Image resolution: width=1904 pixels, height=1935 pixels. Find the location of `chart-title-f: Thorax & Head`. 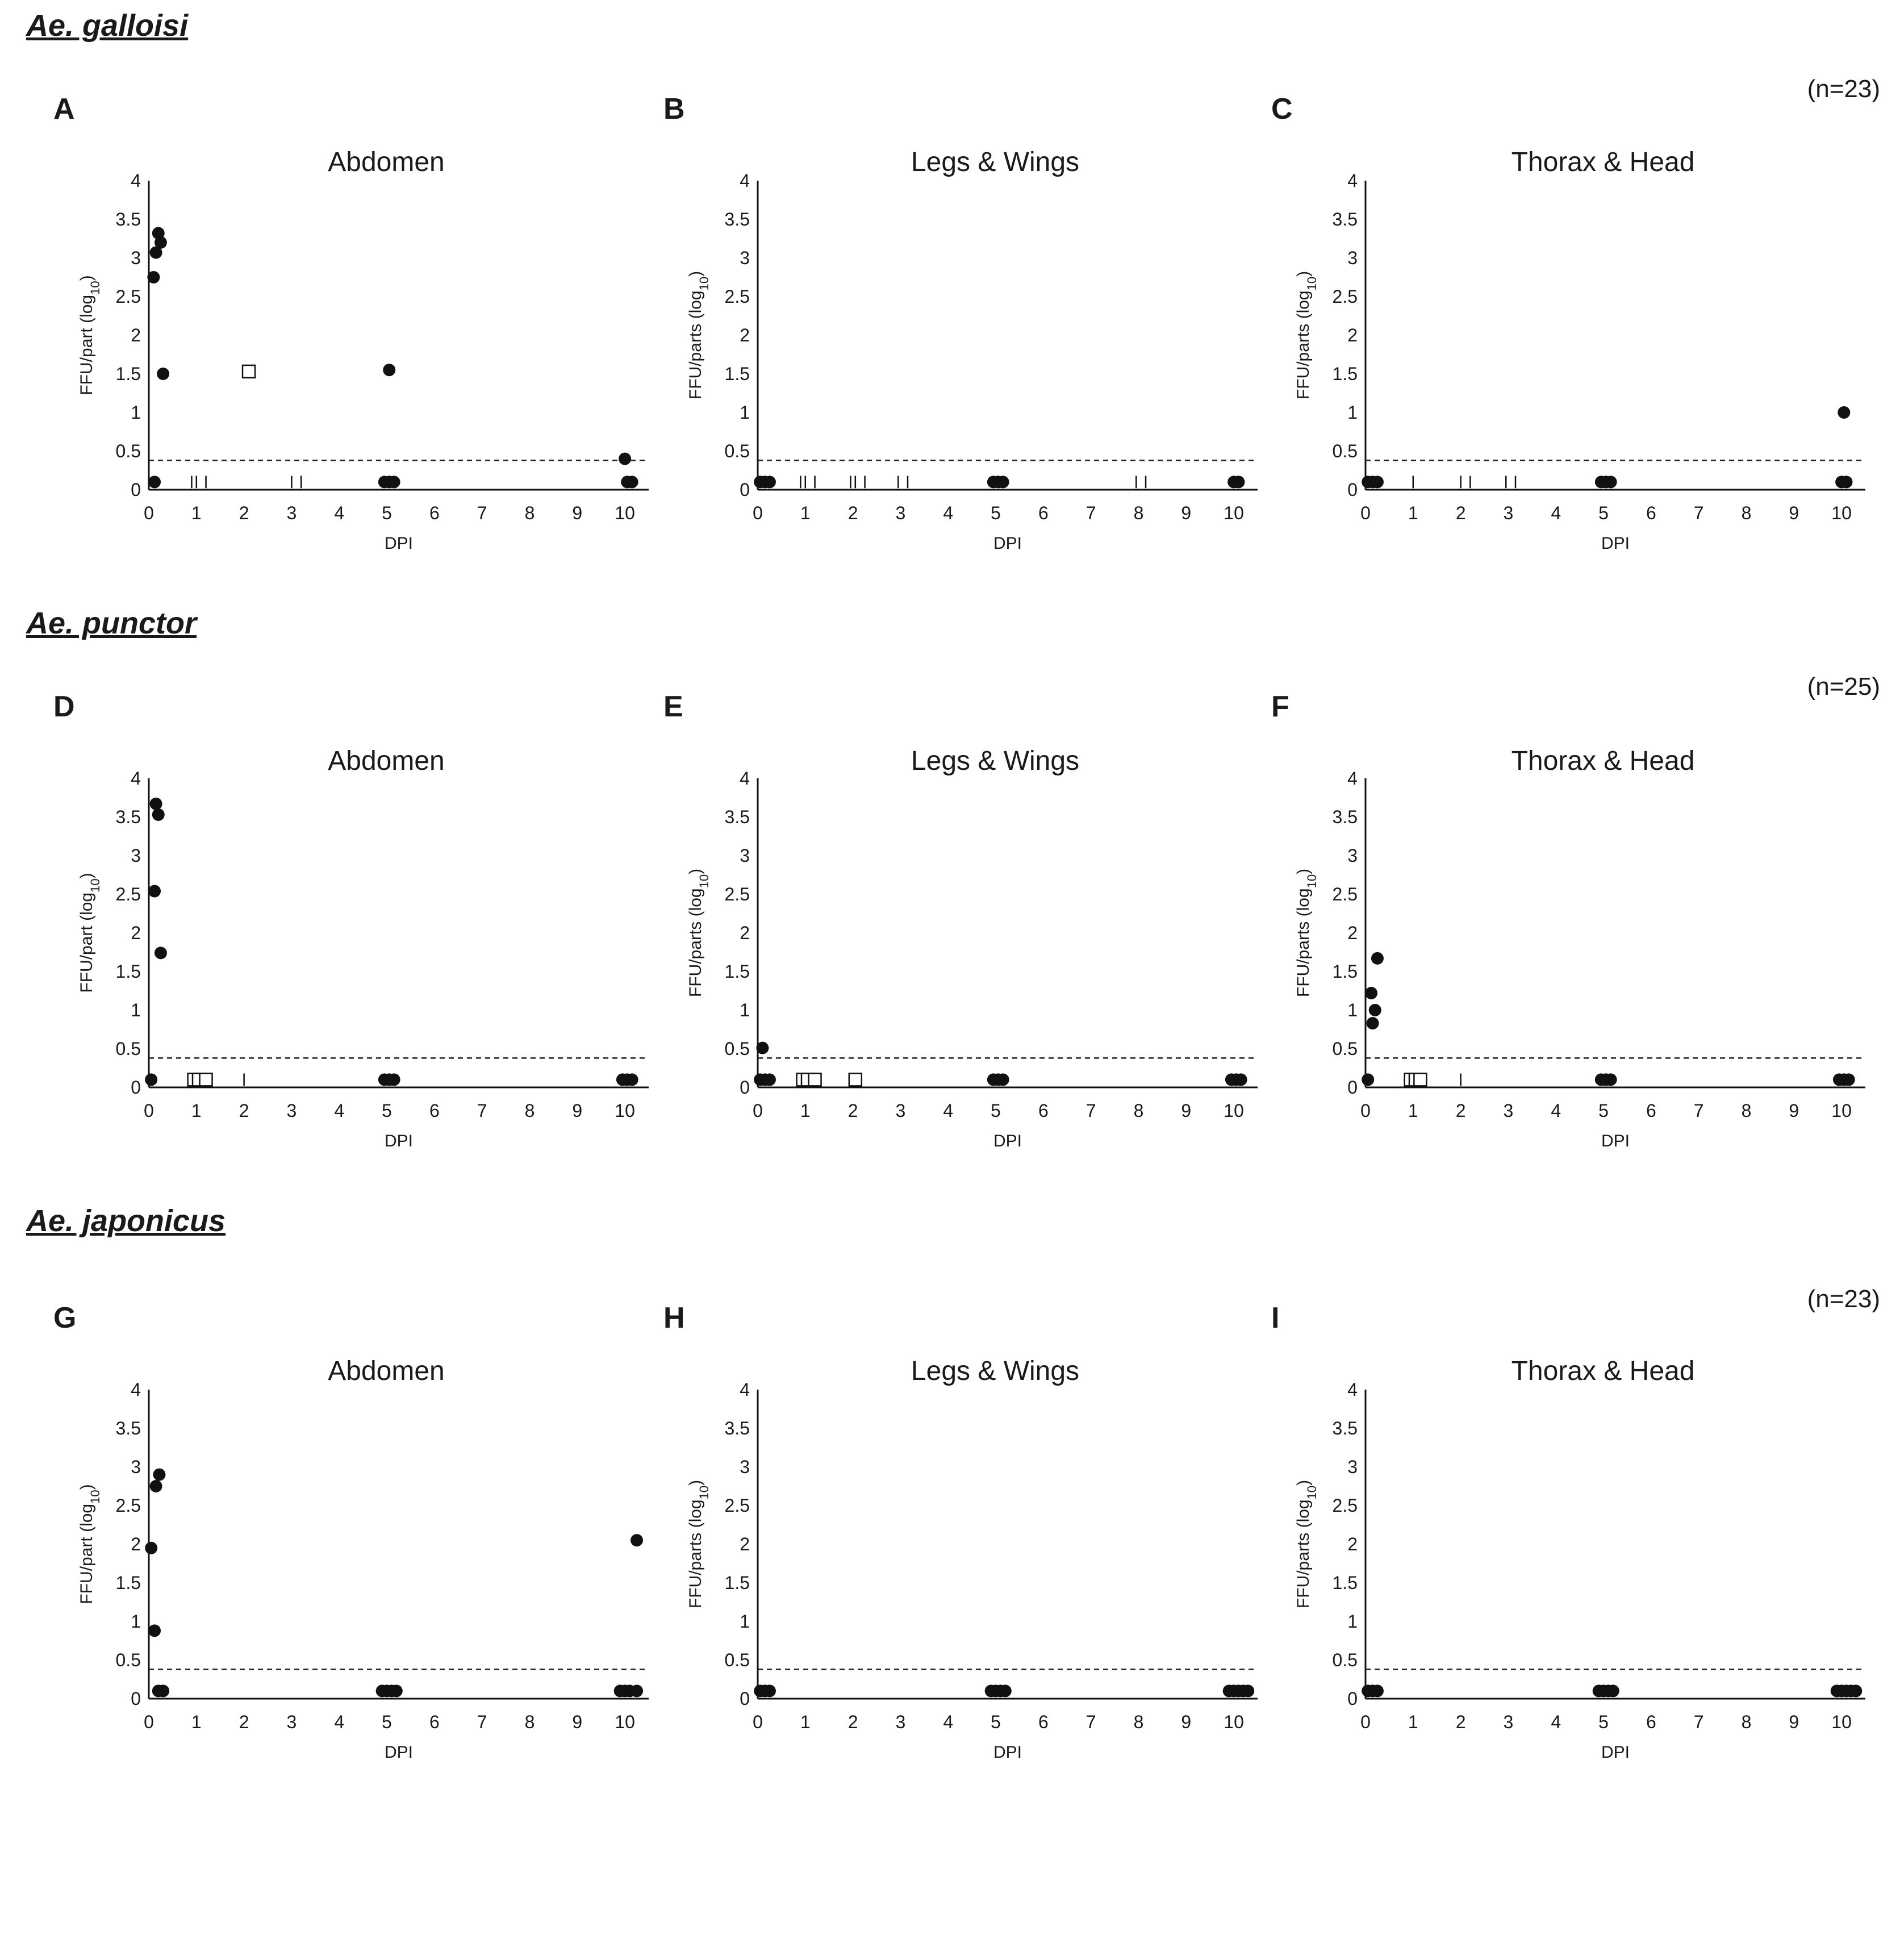

chart-title-f: Thorax & Head is located at coordinates (1603, 761).